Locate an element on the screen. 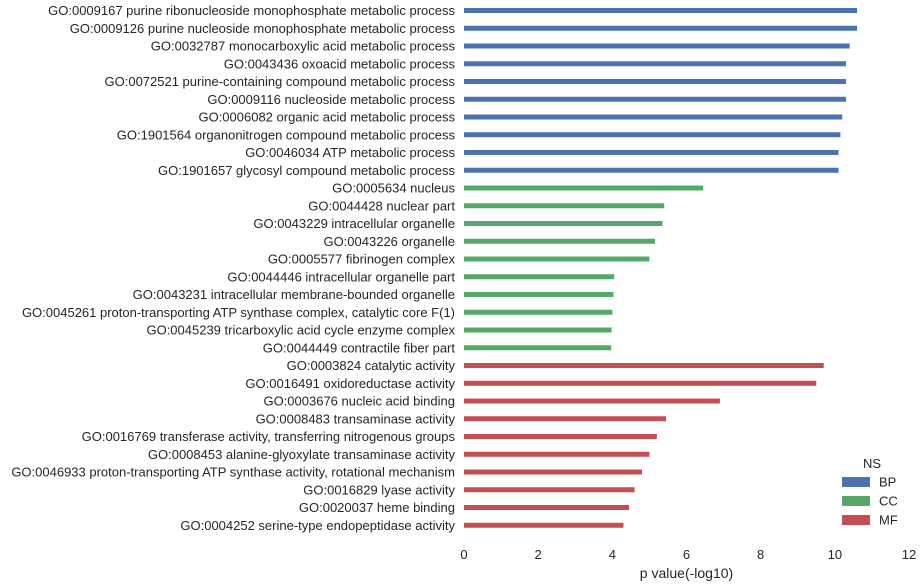  category-label: GO:0046034 ATP metabolic process is located at coordinates (350, 152).